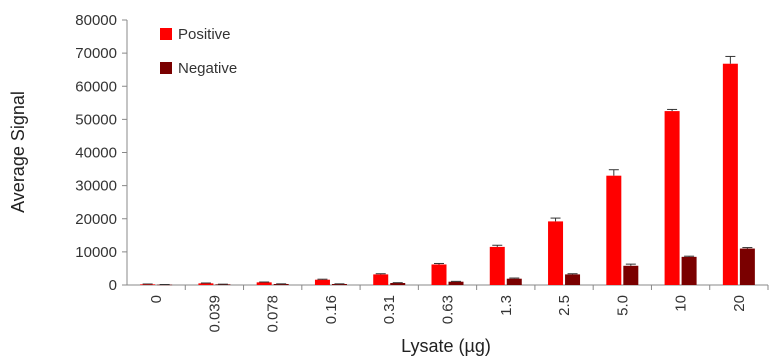  Describe the element at coordinates (273, 314) in the screenshot. I see `x-tick-label: 0.078` at that location.